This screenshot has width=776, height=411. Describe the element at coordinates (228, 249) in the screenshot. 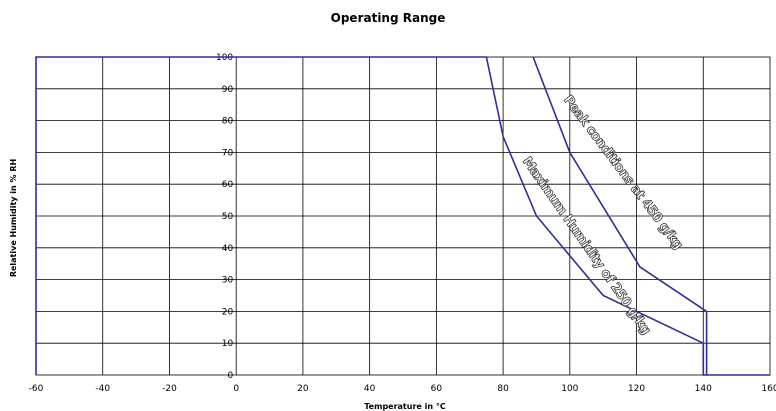

I see `y-tick-label: 40` at that location.